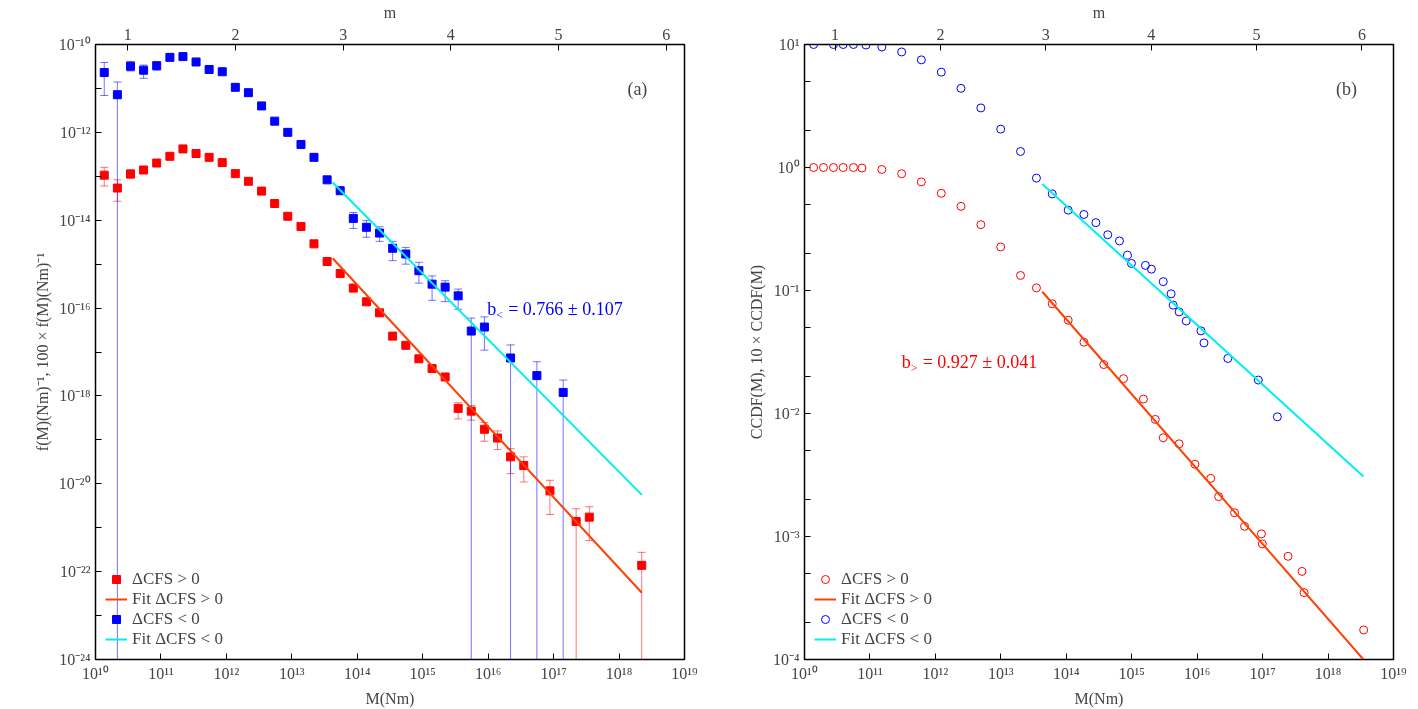 The height and width of the screenshot is (709, 1418). I want to click on annotation: b> = 0.927 ± 0.041, so click(969, 363).